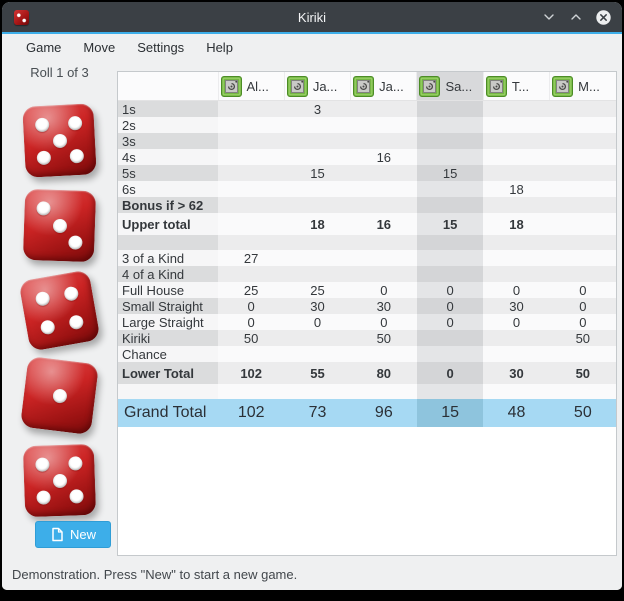 The image size is (624, 601). I want to click on menu-item-move: Move, so click(99, 47).